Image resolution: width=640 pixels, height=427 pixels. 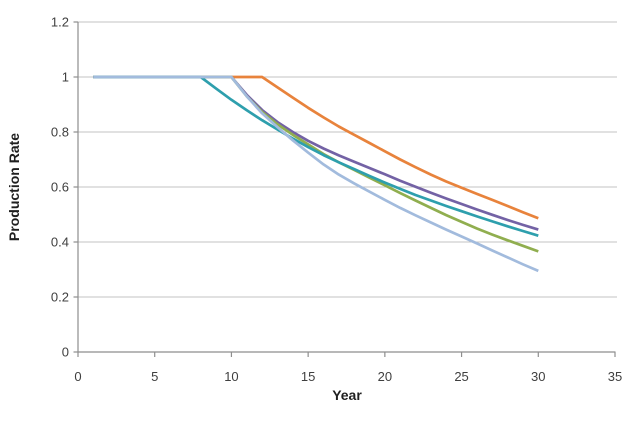 I want to click on x-tick-label: 10, so click(x=231, y=376).